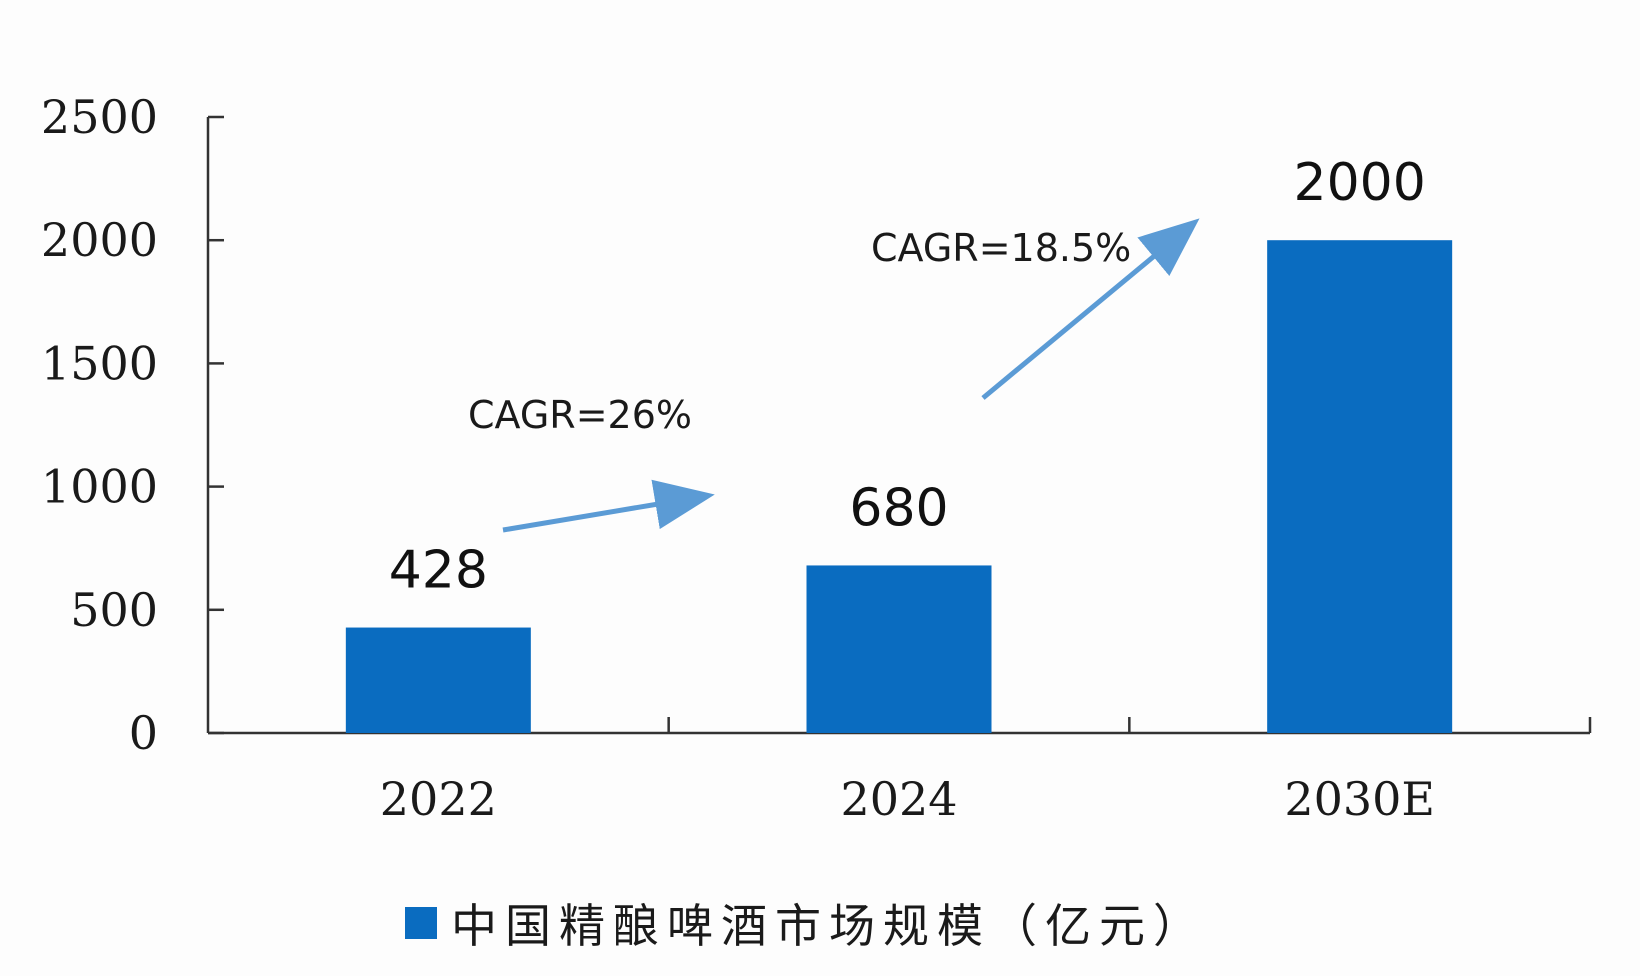  I want to click on cagr-label: CAGR=26%, so click(580, 415).